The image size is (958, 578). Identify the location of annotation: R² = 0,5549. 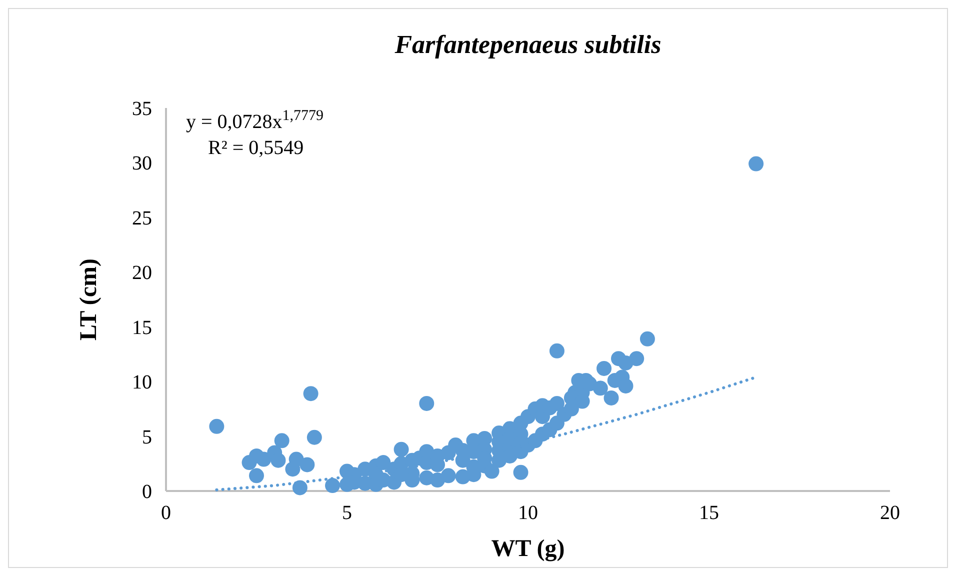
(256, 148).